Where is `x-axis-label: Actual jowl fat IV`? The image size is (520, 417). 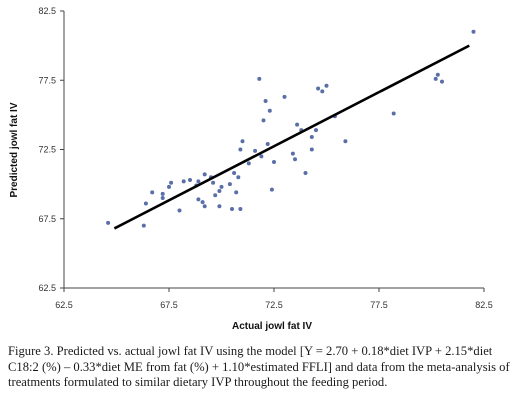
x-axis-label: Actual jowl fat IV is located at coordinates (272, 326).